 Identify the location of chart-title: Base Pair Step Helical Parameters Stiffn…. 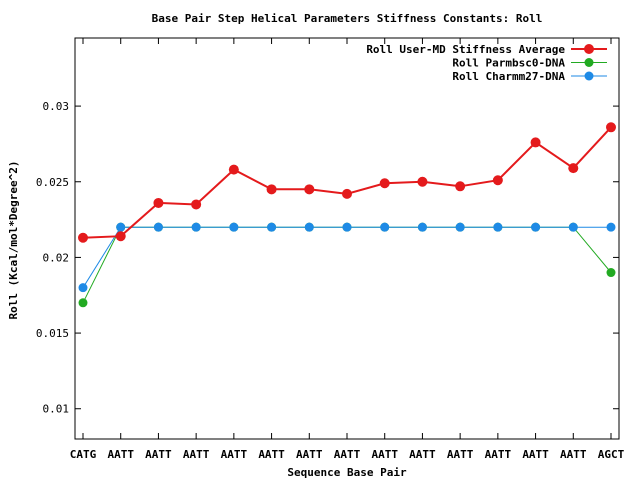
(347, 18).